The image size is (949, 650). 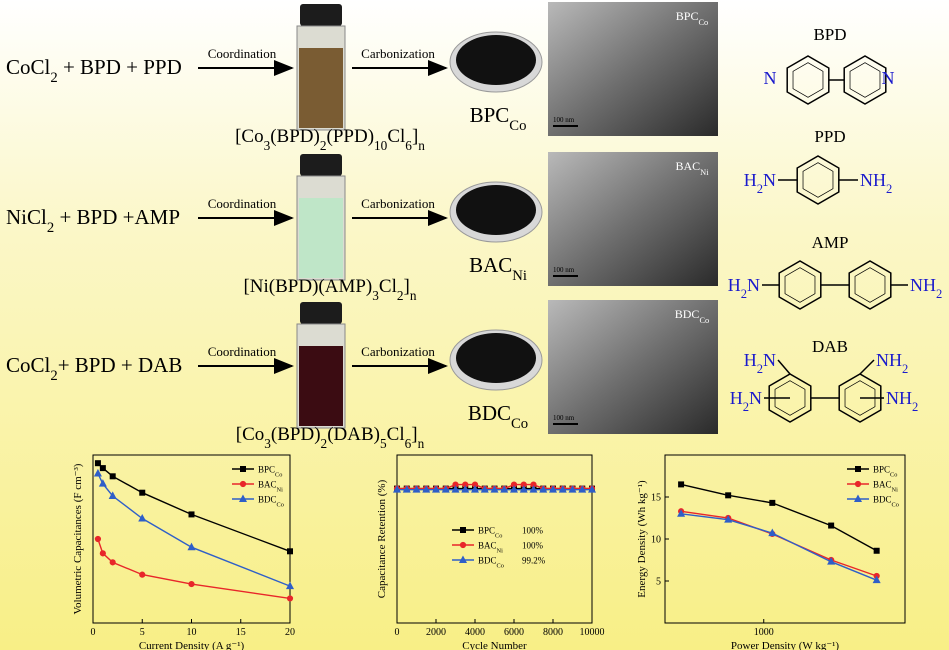 What do you see at coordinates (78, 538) in the screenshot?
I see `y-axis-label: Volumetric Capacitances (F cm⁻³)` at bounding box center [78, 538].